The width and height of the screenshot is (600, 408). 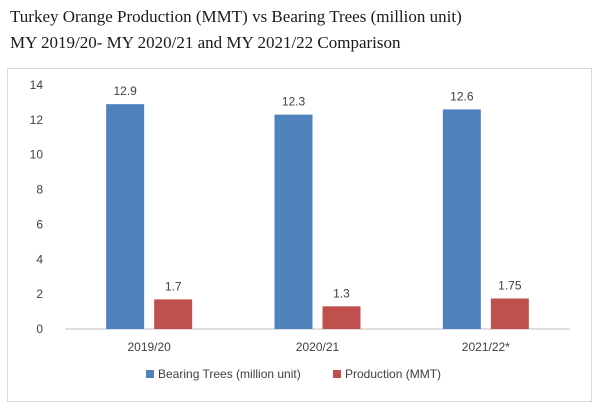 What do you see at coordinates (393, 374) in the screenshot?
I see `legend-label: Production (MMT)` at bounding box center [393, 374].